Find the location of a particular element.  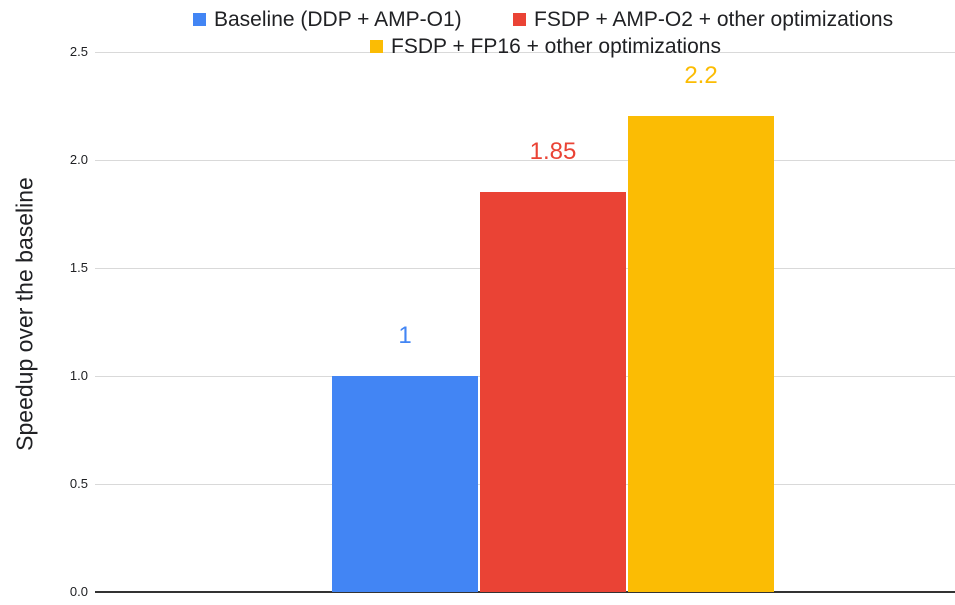

data-label-baseline-ddp-amp-o1: 1 is located at coordinates (405, 335).